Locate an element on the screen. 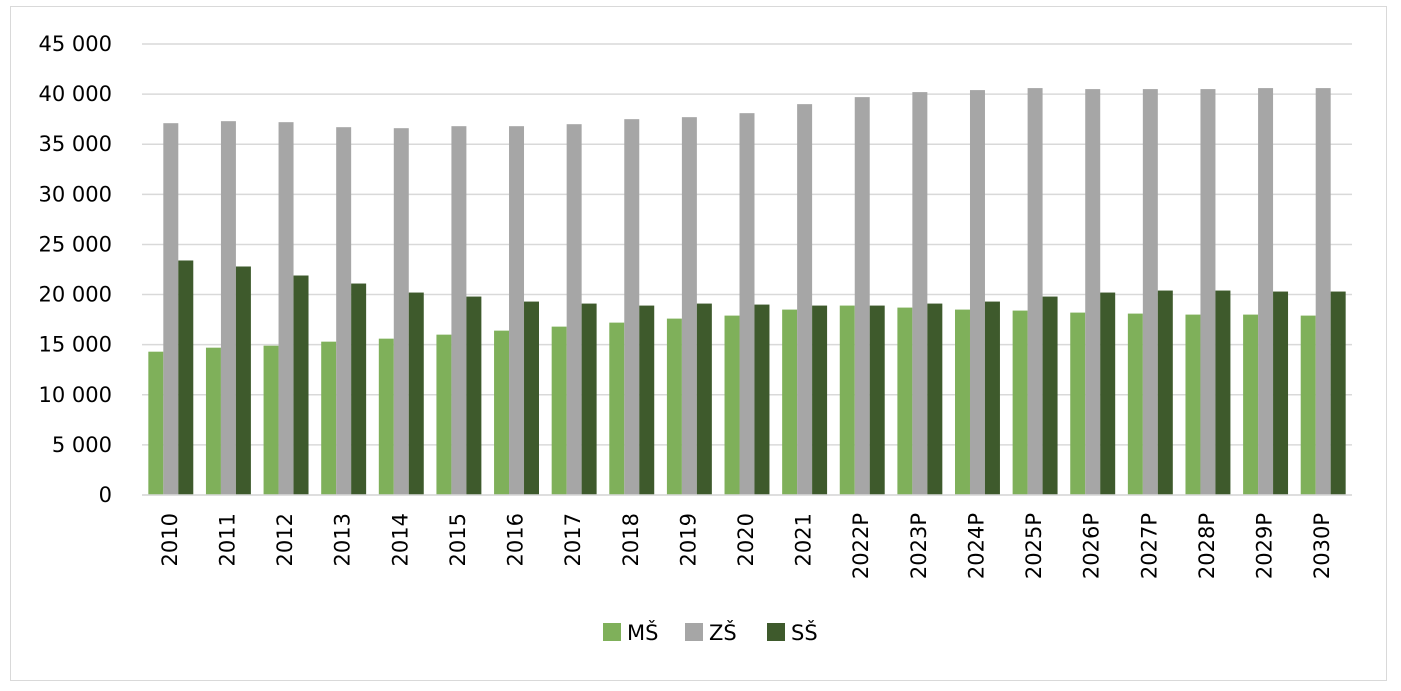 The width and height of the screenshot is (1401, 691). legend-label: SŠ is located at coordinates (804, 632).